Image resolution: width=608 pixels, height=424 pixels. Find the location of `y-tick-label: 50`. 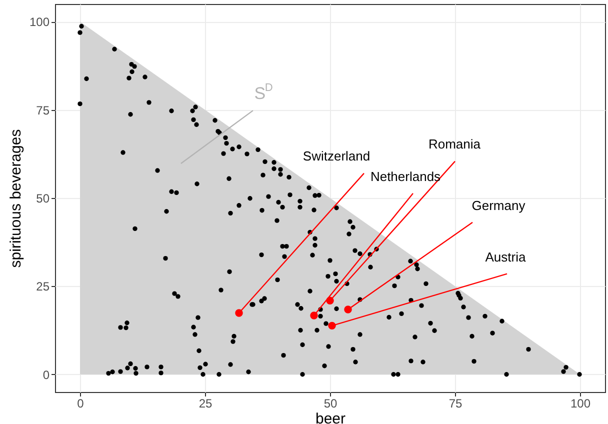

y-tick-label: 50 is located at coordinates (43, 199).